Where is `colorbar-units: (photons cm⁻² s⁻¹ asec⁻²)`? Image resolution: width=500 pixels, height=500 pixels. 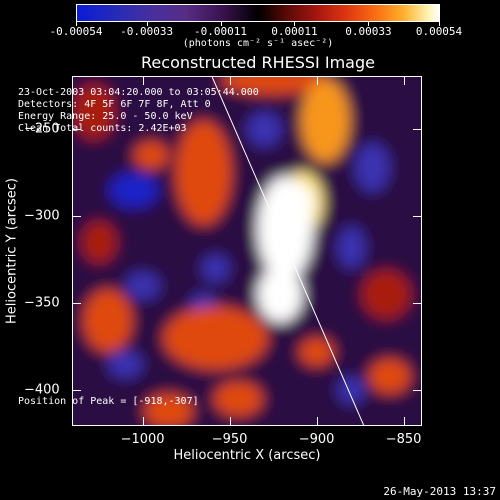
colorbar-units: (photons cm⁻² s⁻¹ asec⁻²) is located at coordinates (258, 43).